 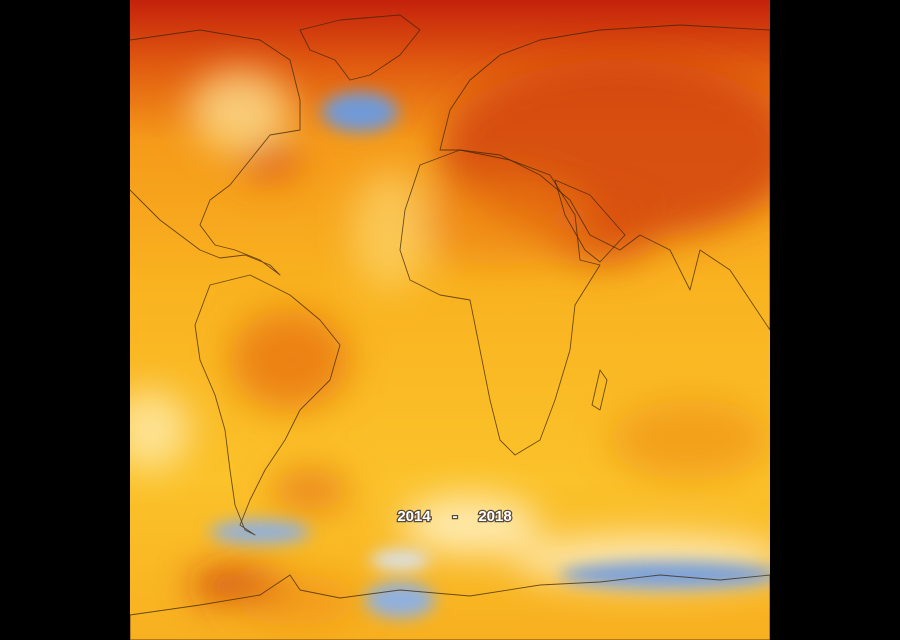 I want to click on south-america, so click(x=267, y=405).